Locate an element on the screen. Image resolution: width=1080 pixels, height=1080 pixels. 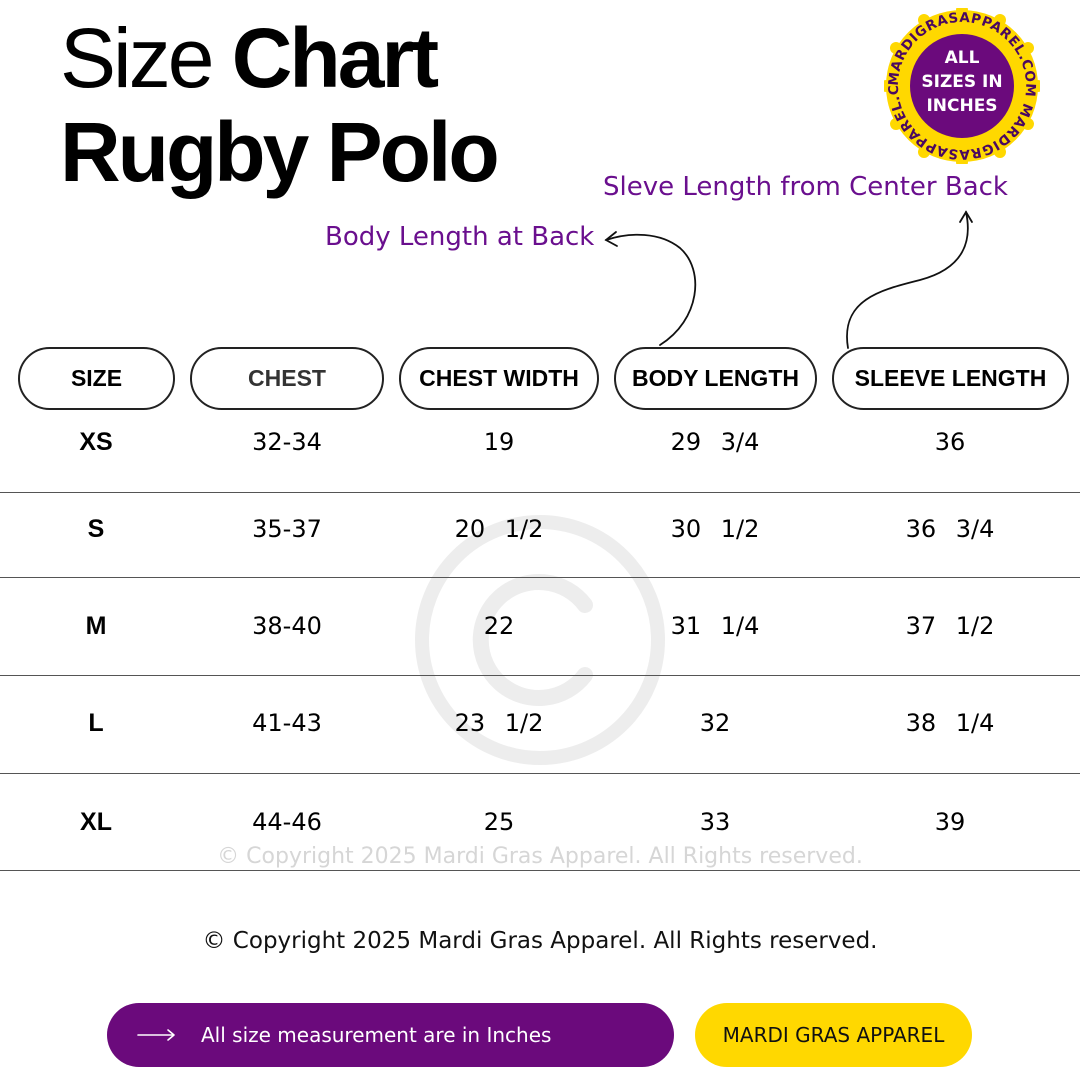
page-subtitle: Rugby Polo is located at coordinates (280, 152).